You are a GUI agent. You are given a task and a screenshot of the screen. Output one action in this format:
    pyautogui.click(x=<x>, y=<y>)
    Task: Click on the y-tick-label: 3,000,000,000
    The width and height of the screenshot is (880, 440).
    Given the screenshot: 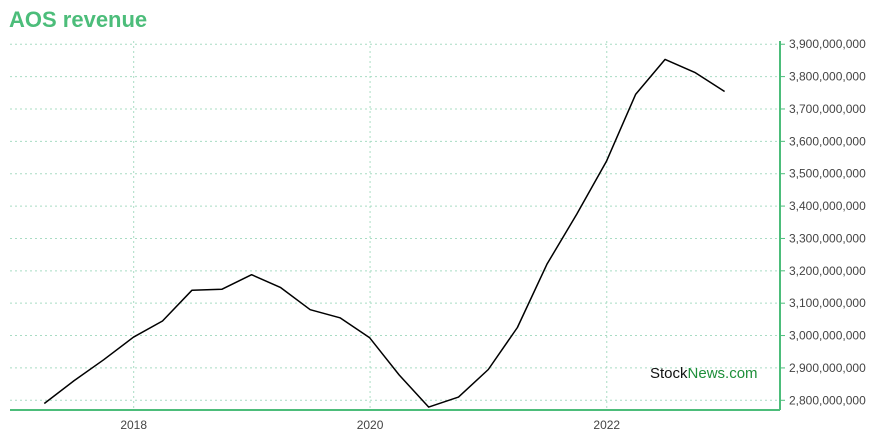 What is the action you would take?
    pyautogui.click(x=827, y=336)
    